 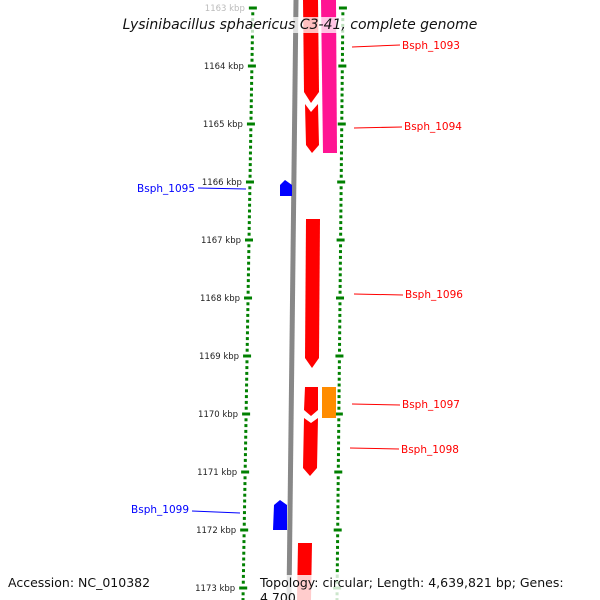 What do you see at coordinates (166, 189) in the screenshot?
I see `gene-label-1095: Bsph_1095` at bounding box center [166, 189].